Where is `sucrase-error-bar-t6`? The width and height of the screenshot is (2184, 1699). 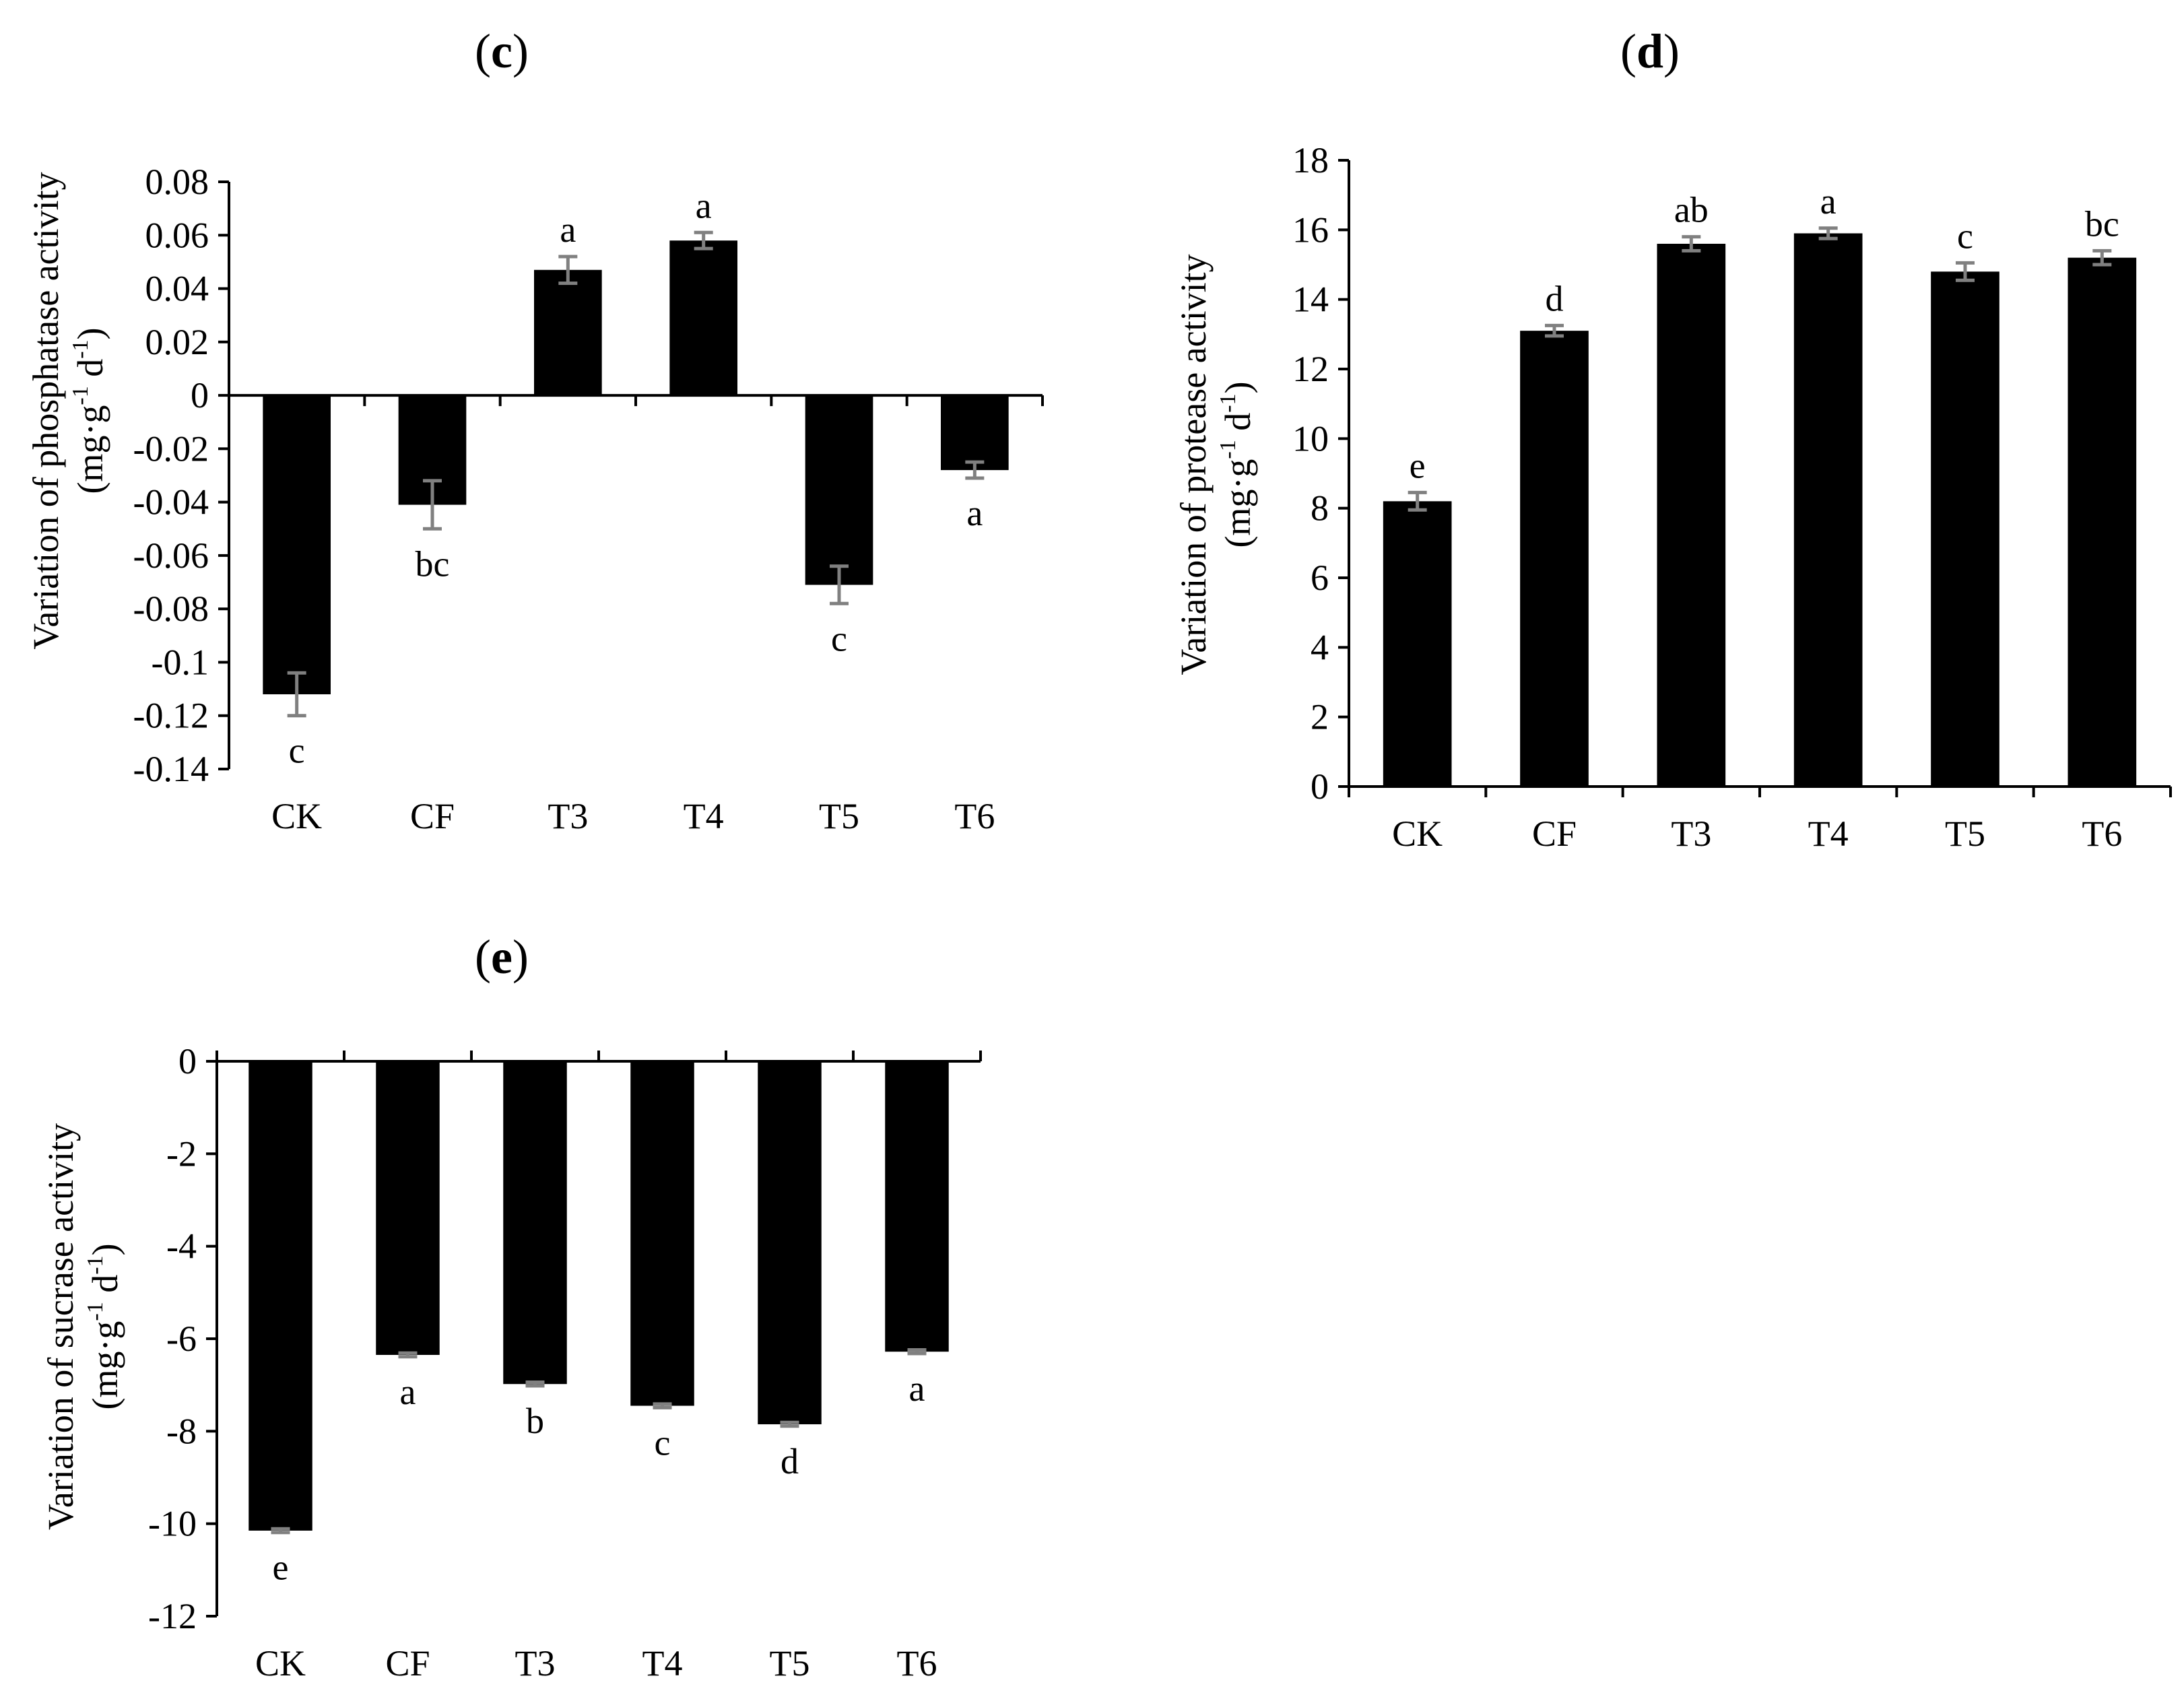 sucrase-error-bar-t6 is located at coordinates (917, 1351).